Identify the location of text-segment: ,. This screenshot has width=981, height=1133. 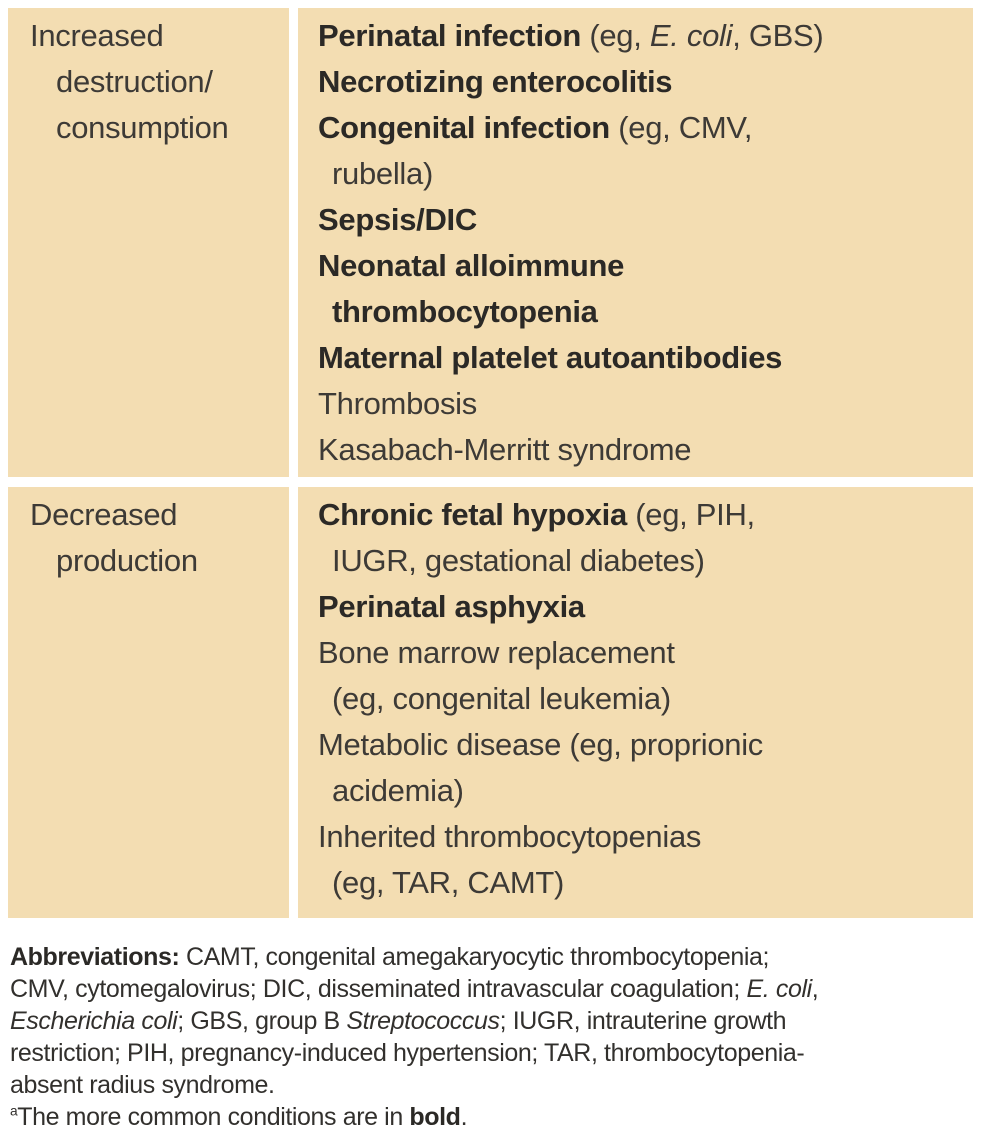
(815, 989).